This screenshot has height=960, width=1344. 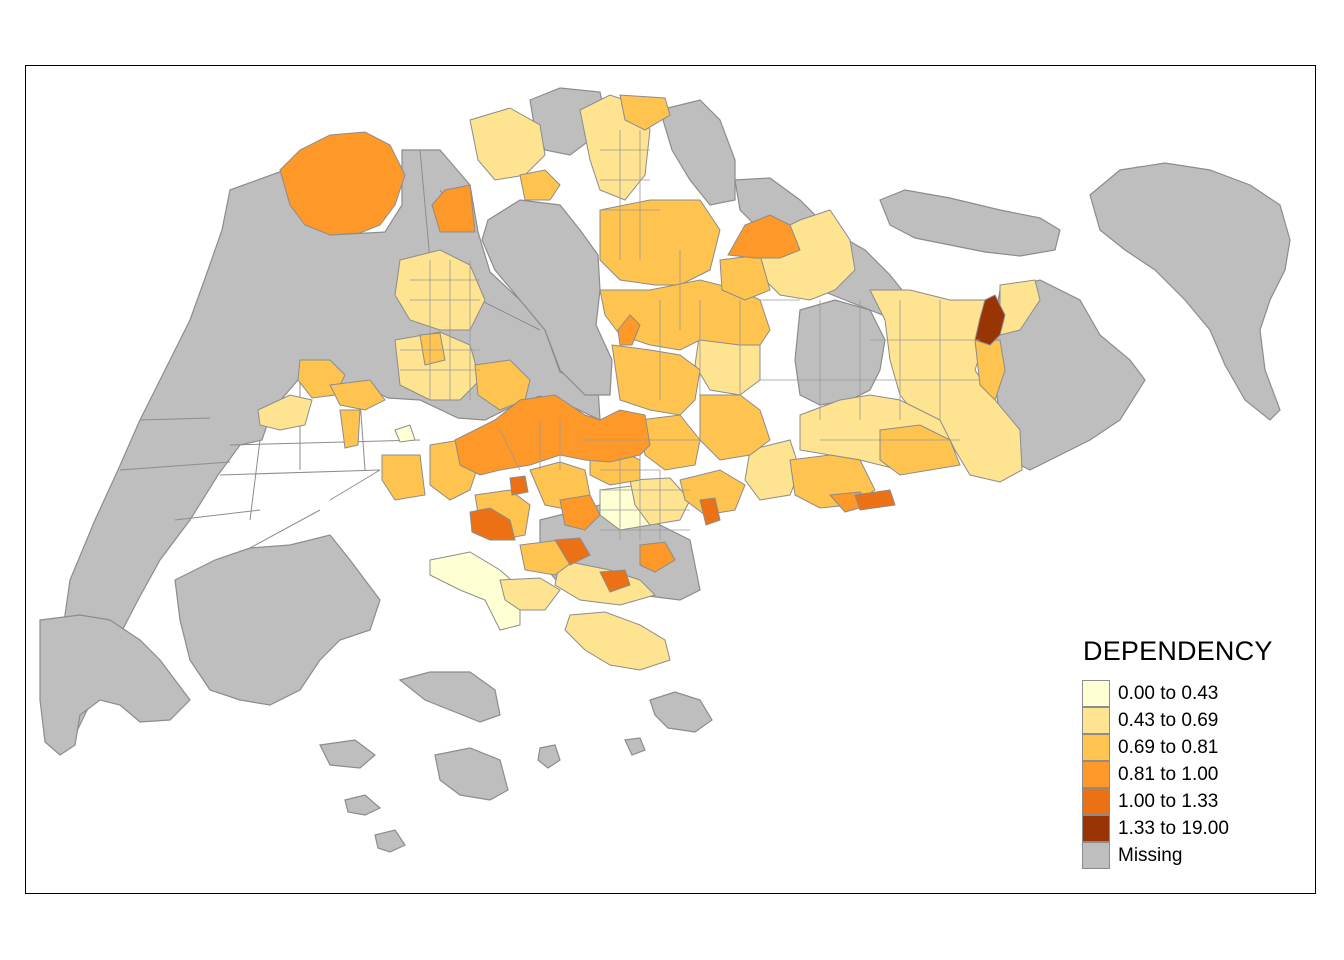 I want to click on legend-title: DEPENDENCY, so click(x=1178, y=651).